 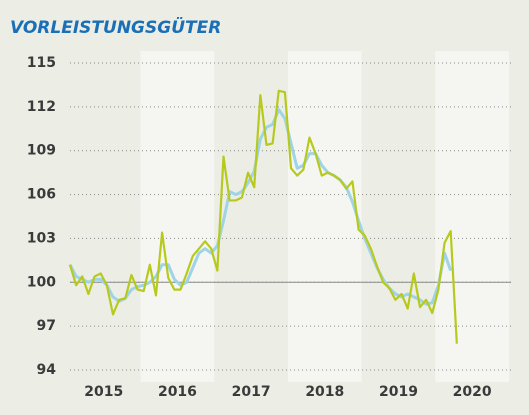 What do you see at coordinates (177, 392) in the screenshot?
I see `x-tick-label: 2016` at bounding box center [177, 392].